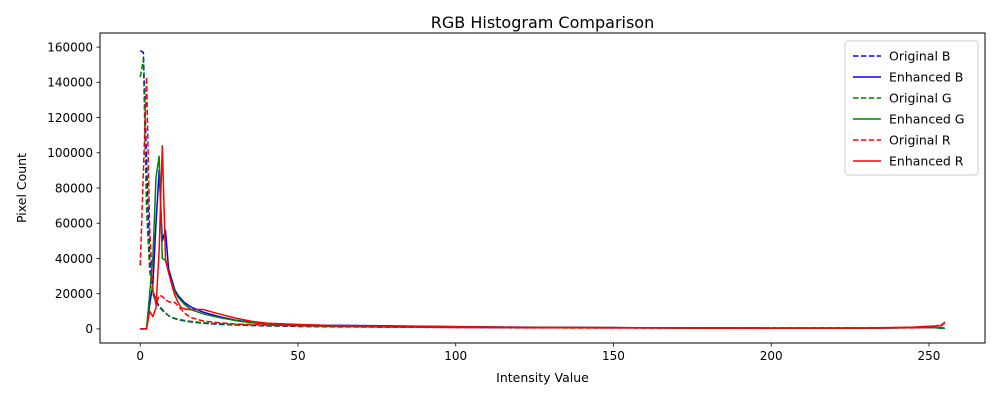 This screenshot has height=400, width=1000. Describe the element at coordinates (920, 140) in the screenshot. I see `legend-label: Original R` at that location.